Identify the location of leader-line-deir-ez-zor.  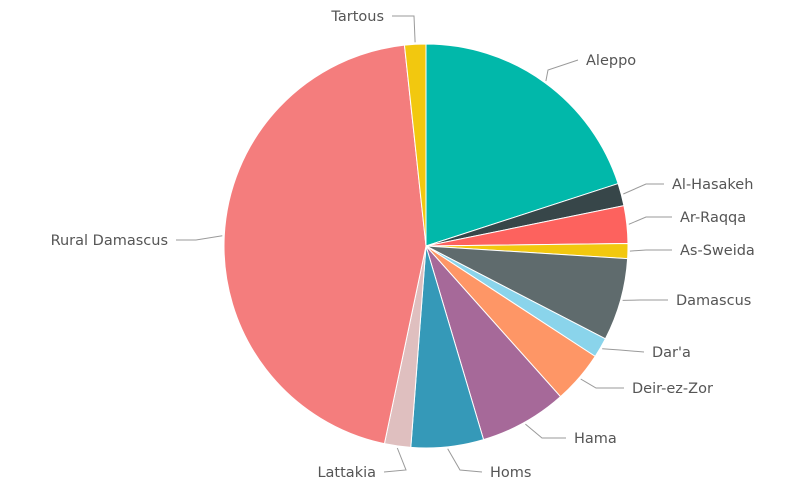
(602, 383).